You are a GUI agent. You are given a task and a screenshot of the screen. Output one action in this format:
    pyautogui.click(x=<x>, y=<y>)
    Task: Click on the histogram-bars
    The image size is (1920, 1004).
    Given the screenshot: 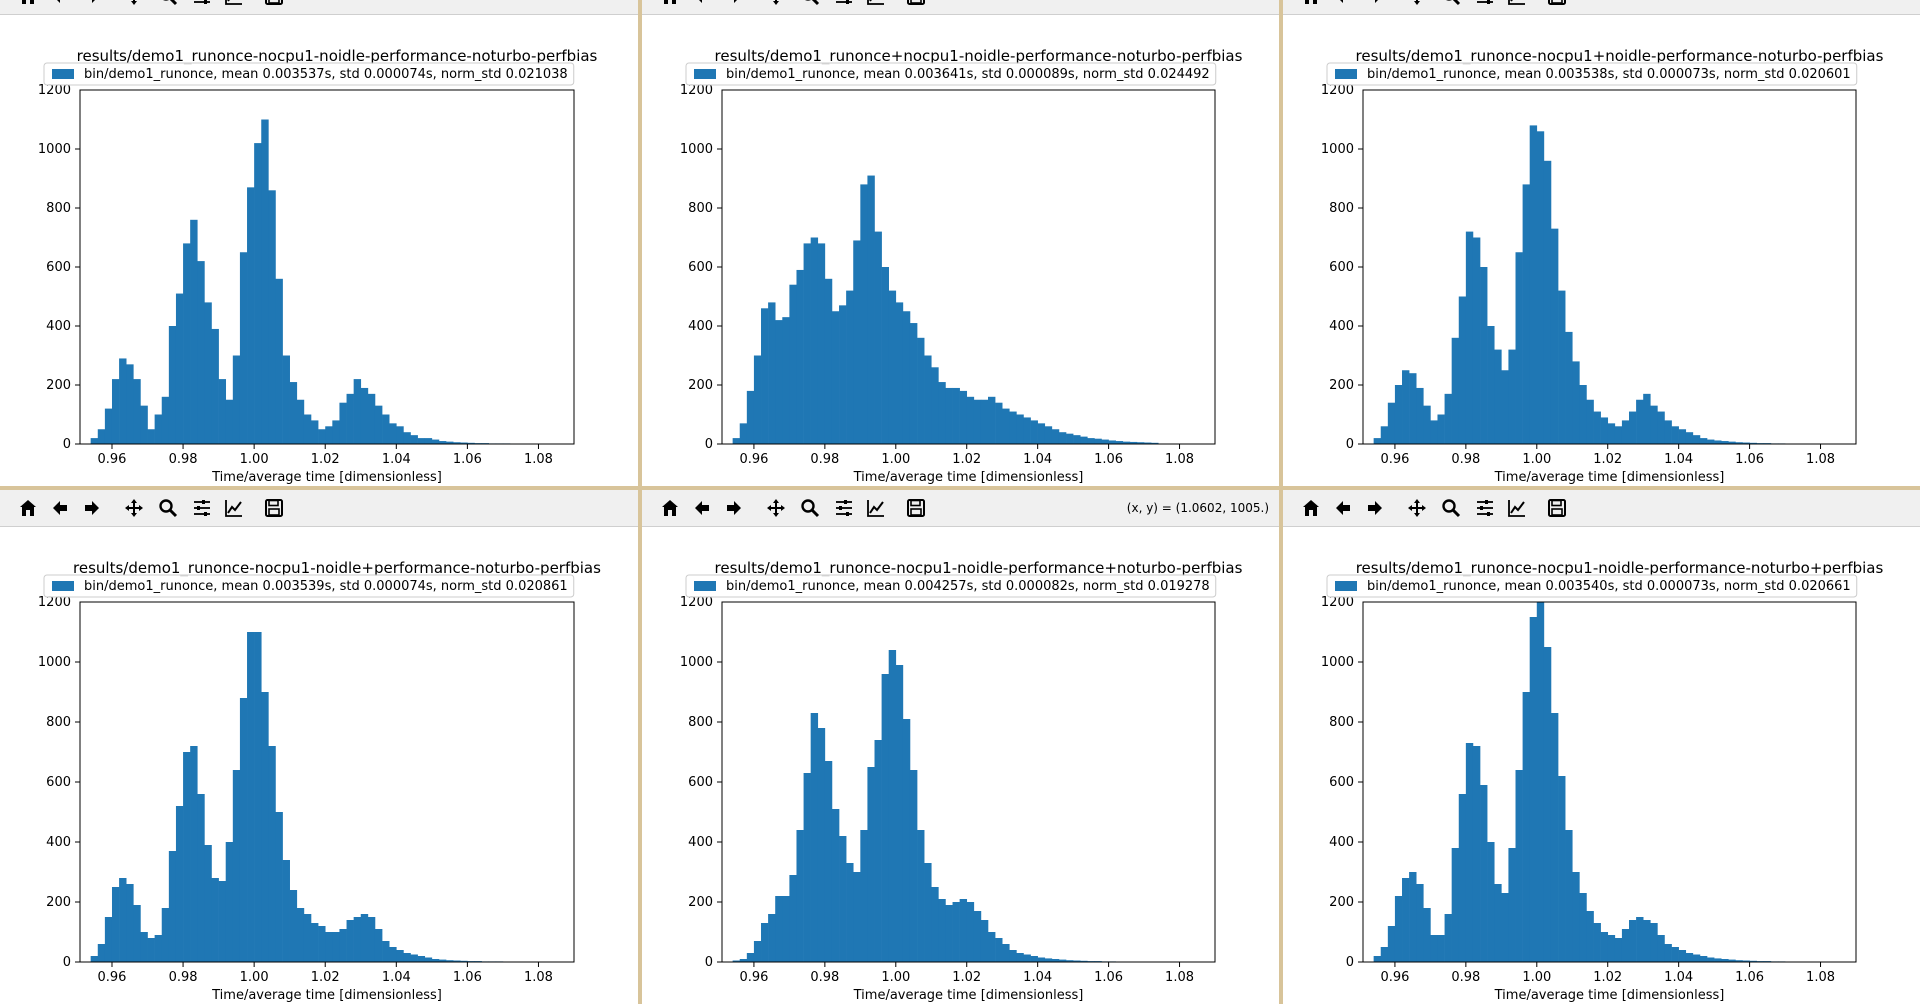 What is the action you would take?
    pyautogui.click(x=307, y=281)
    